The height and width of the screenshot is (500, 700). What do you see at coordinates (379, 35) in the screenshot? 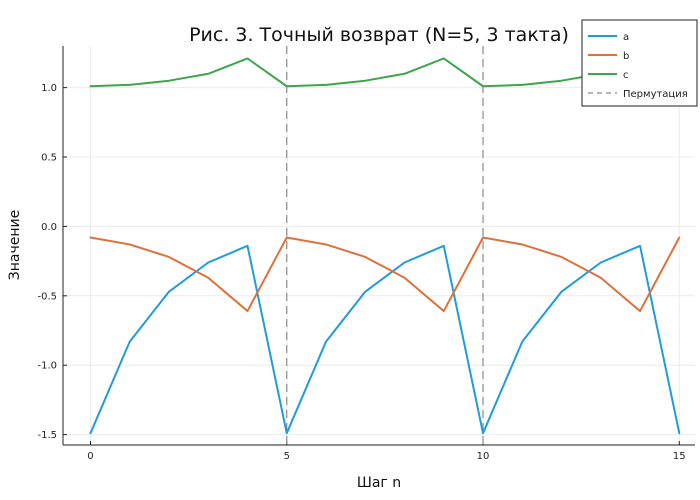
I see `chart-title: Рис. 3. Точный возврат (N=5, 3 такта)` at bounding box center [379, 35].